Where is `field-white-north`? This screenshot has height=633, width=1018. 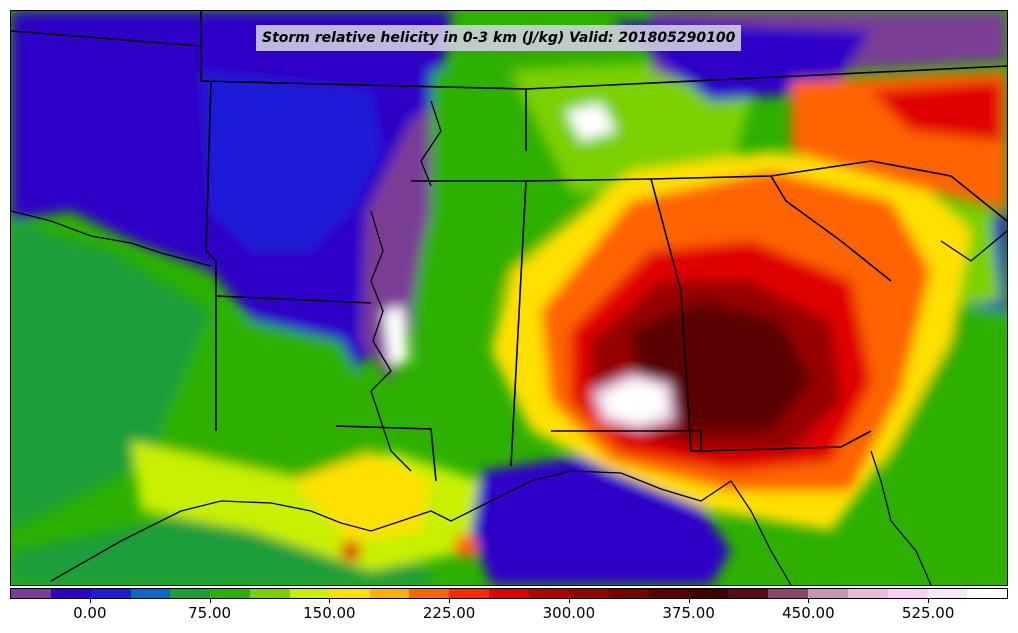
field-white-north is located at coordinates (591, 122).